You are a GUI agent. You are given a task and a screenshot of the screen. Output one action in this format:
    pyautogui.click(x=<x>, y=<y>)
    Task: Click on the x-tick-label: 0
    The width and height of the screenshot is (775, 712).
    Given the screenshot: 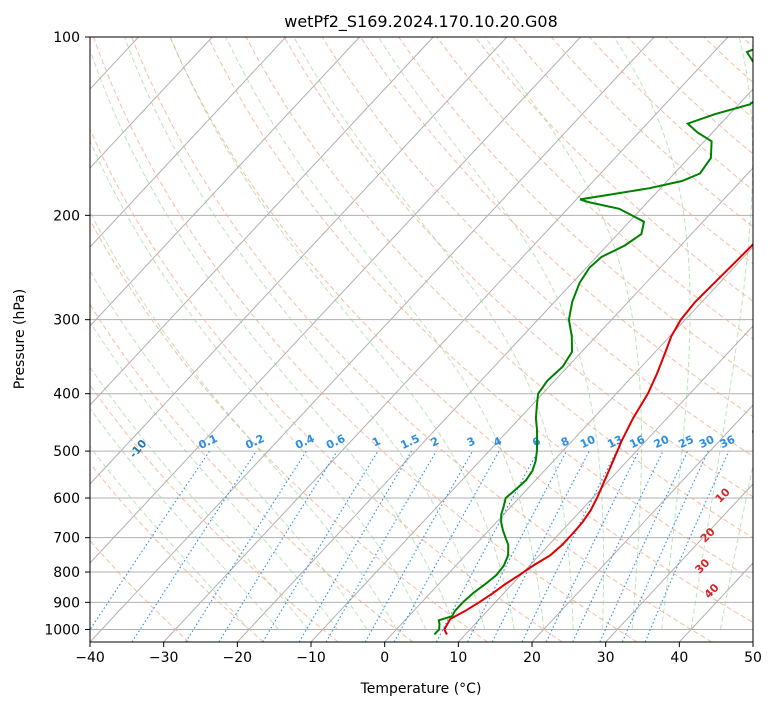 What is the action you would take?
    pyautogui.click(x=384, y=658)
    